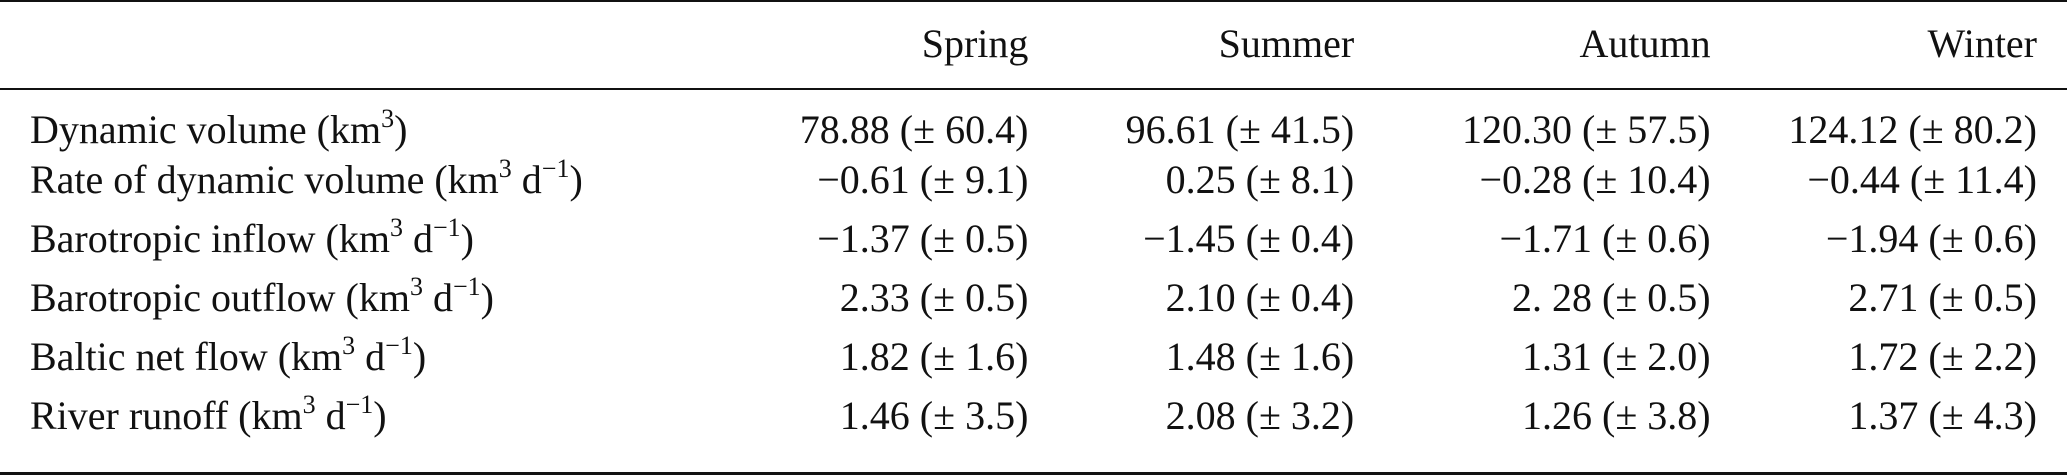 This screenshot has height=476, width=2067. I want to click on row-label: Dynamic volume (km3), so click(356, 119).